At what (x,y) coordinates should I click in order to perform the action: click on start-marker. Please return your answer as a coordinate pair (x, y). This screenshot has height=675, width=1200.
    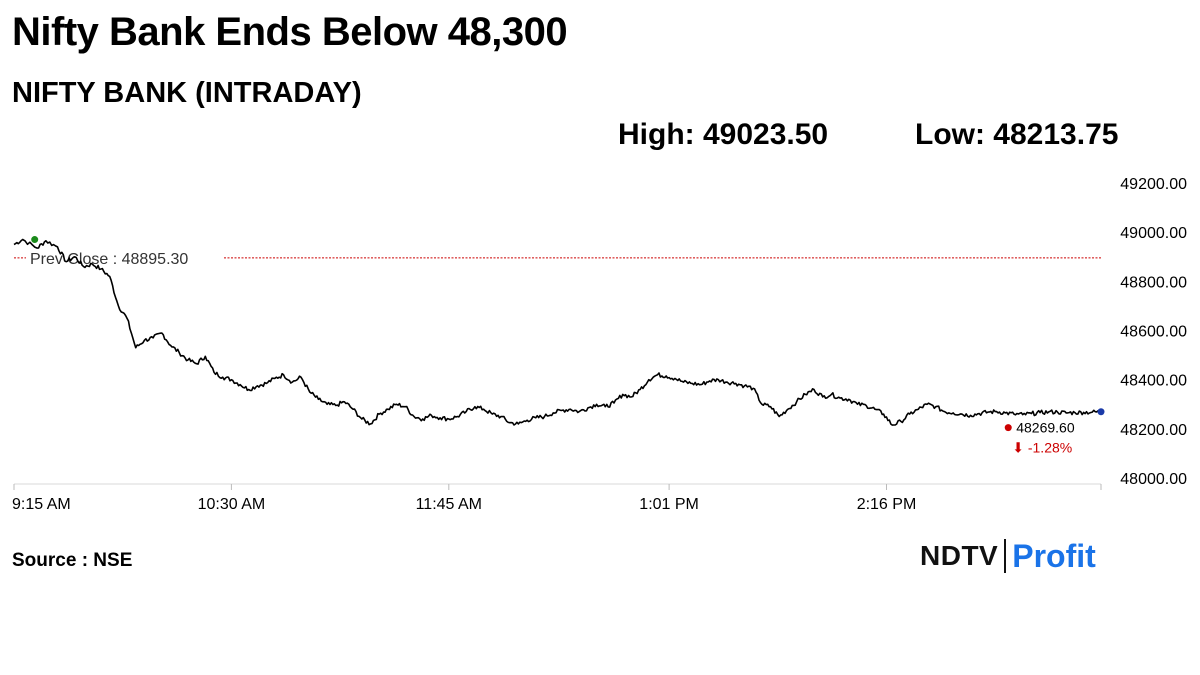
    Looking at the image, I should click on (35, 240).